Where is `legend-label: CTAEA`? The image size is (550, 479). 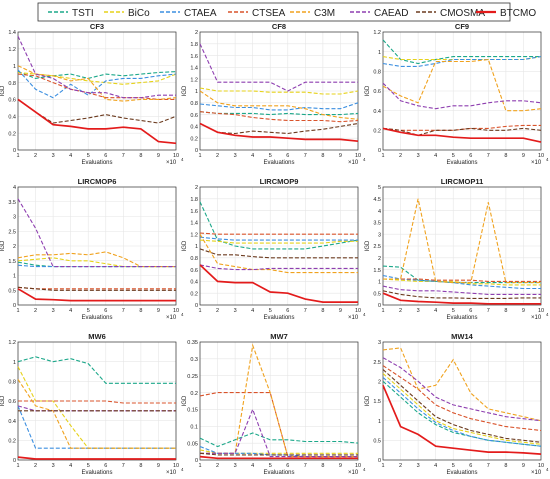
legend-label: CTAEA is located at coordinates (200, 13).